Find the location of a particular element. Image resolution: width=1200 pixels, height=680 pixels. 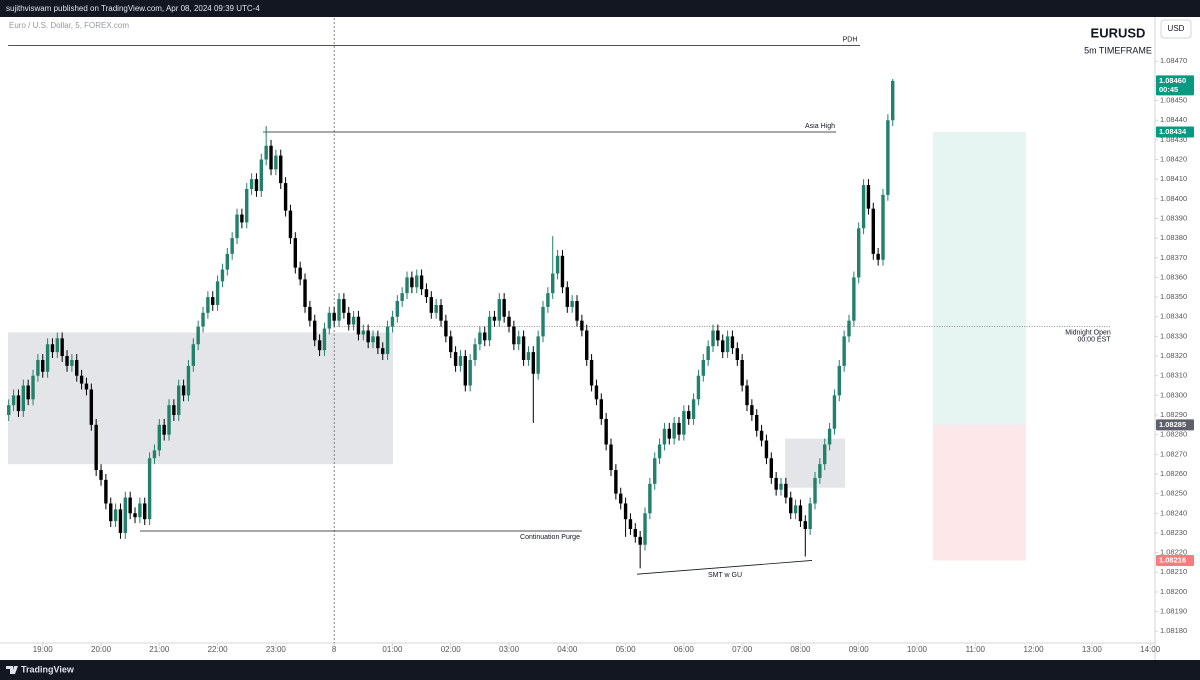

x-tick-label: 08:00 is located at coordinates (800, 649).